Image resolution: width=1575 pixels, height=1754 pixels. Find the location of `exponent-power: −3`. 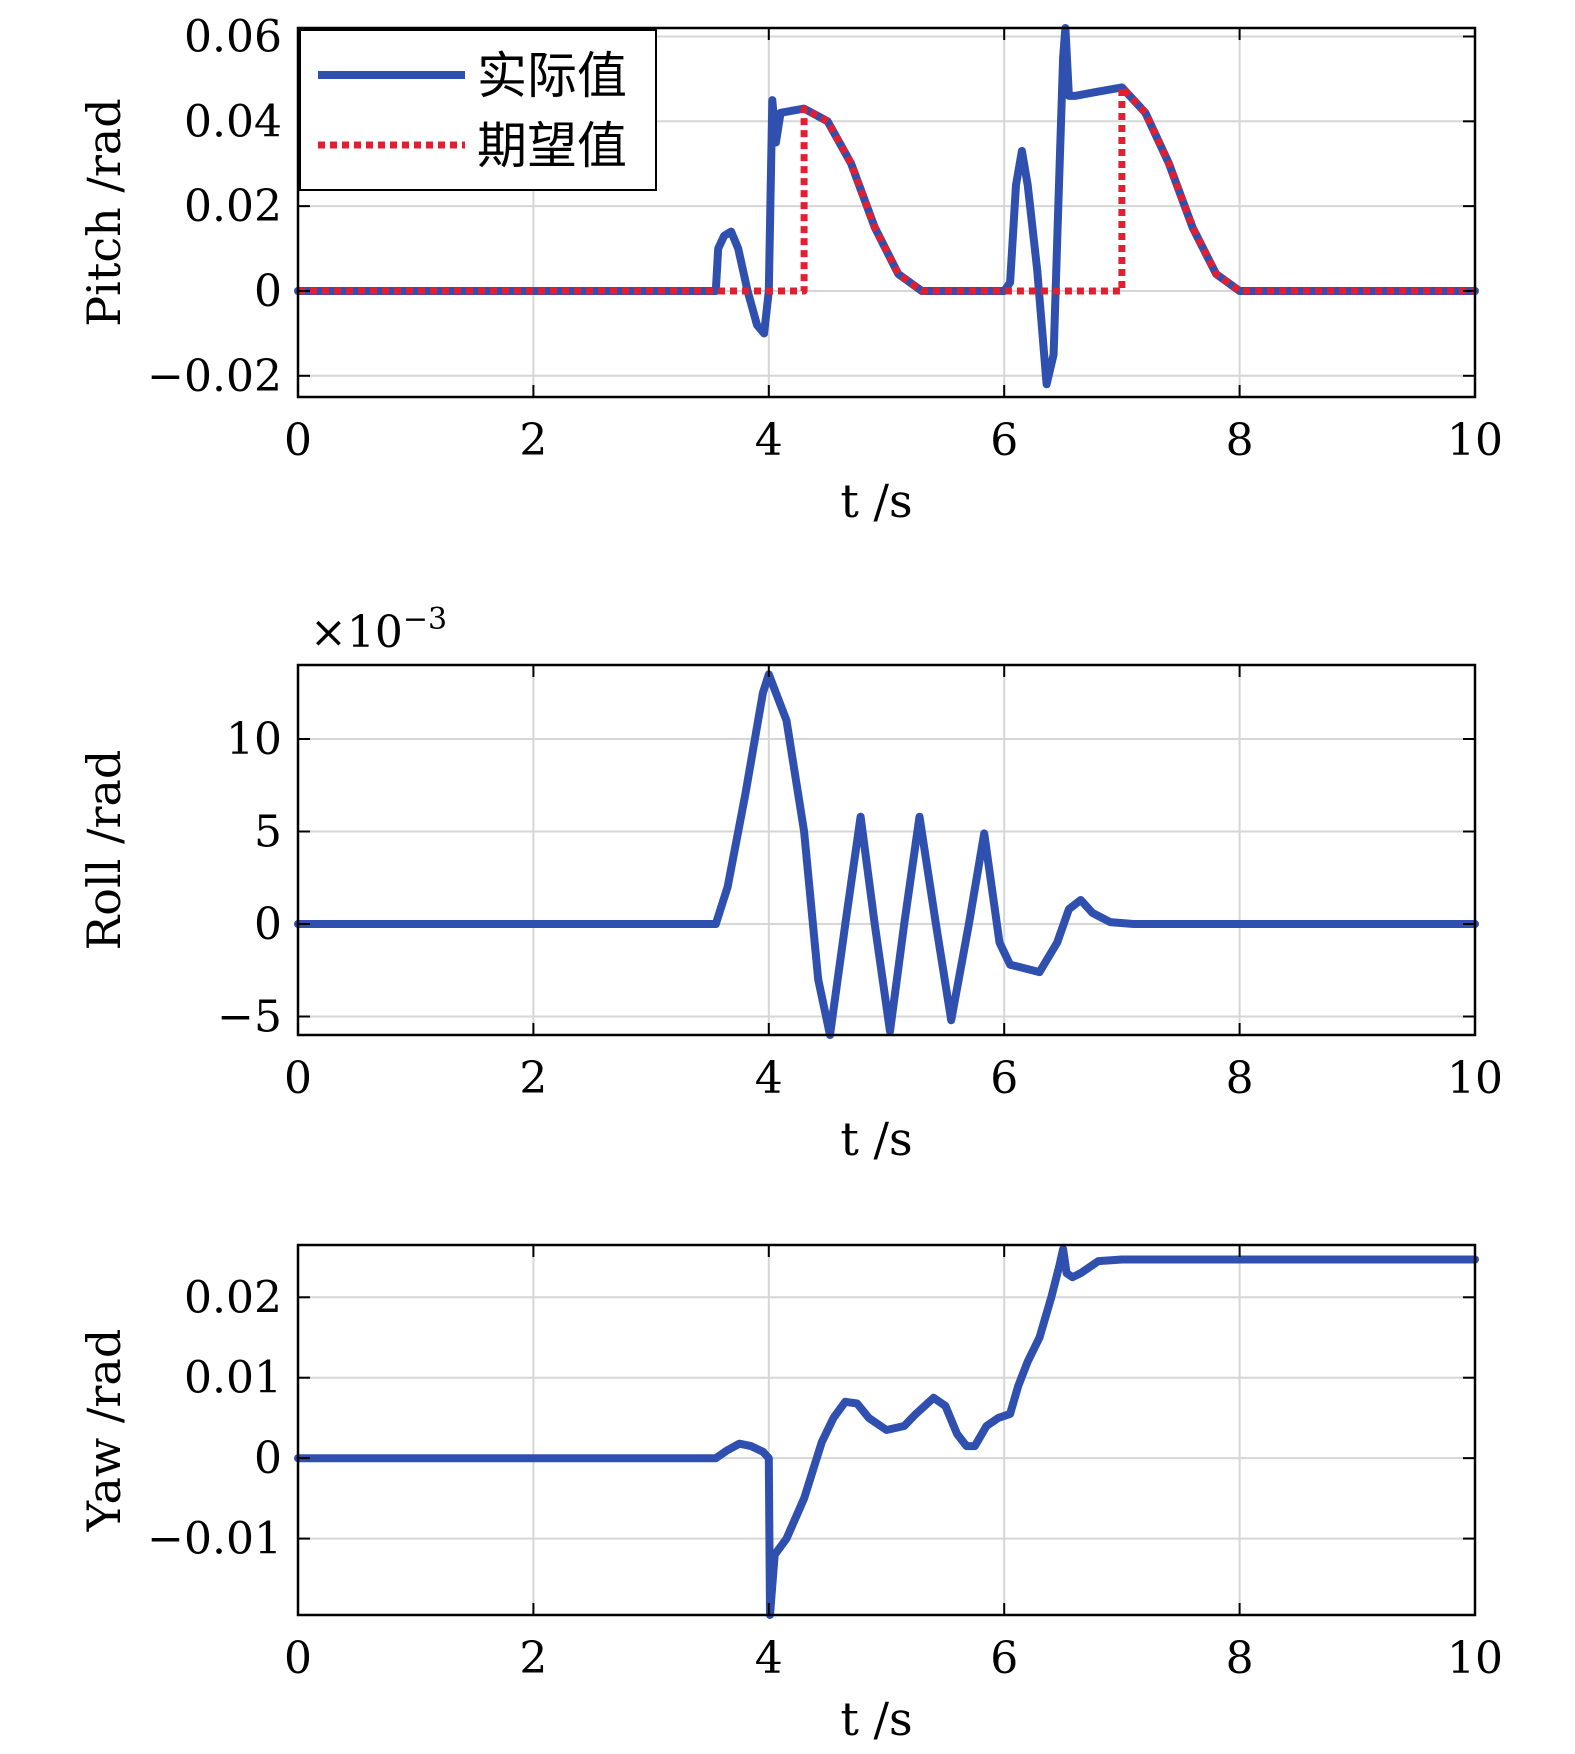

exponent-power: −3 is located at coordinates (425, 619).